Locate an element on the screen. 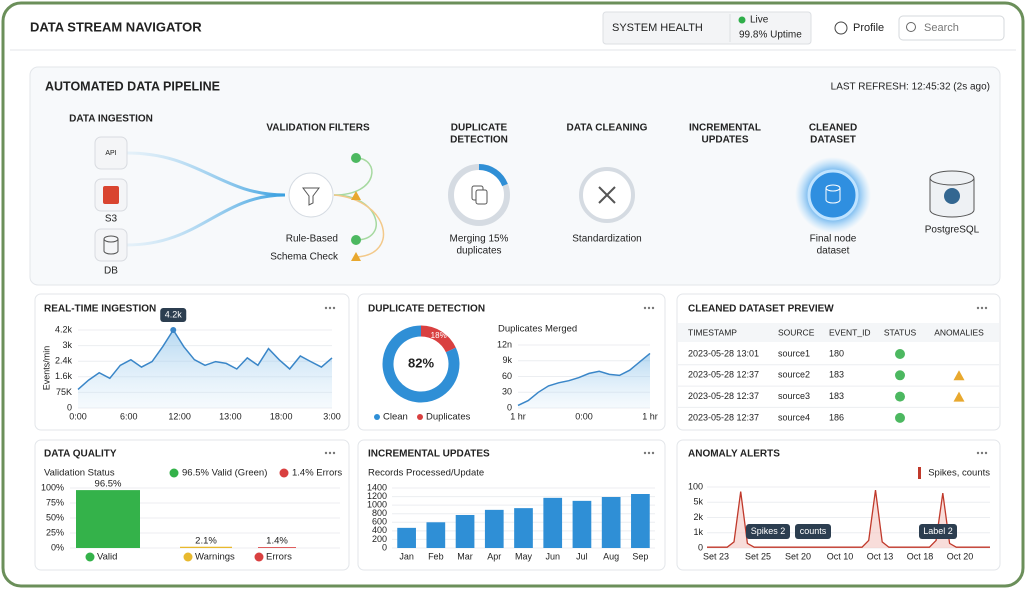 The width and height of the screenshot is (1026, 589). y-tick-label: 100% is located at coordinates (52, 487).